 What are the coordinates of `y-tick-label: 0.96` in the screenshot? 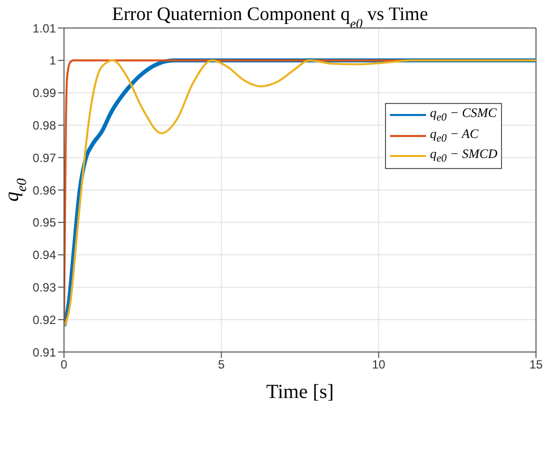 It's located at (44, 190).